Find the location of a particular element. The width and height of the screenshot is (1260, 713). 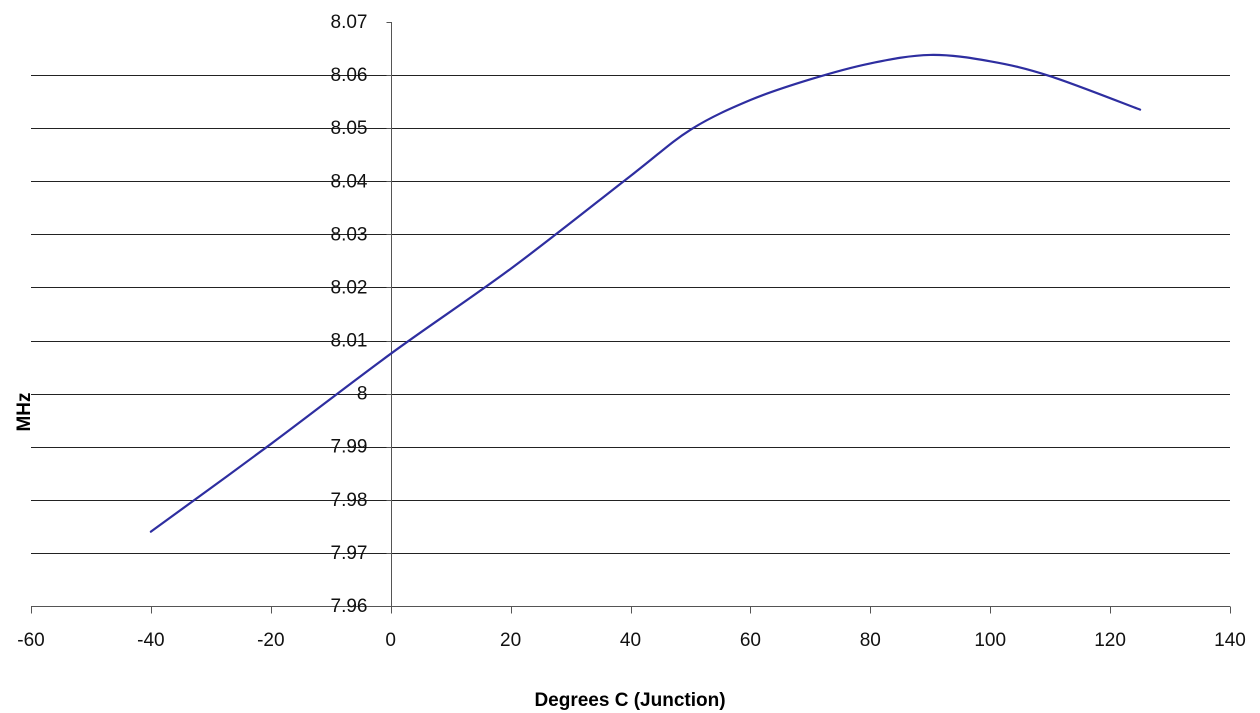

y-tick-label: 8.07 is located at coordinates (349, 22).